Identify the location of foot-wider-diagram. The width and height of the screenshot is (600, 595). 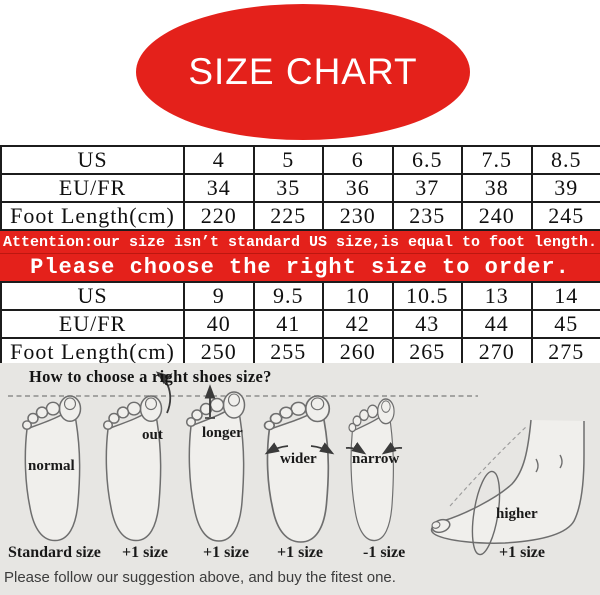
(299, 469).